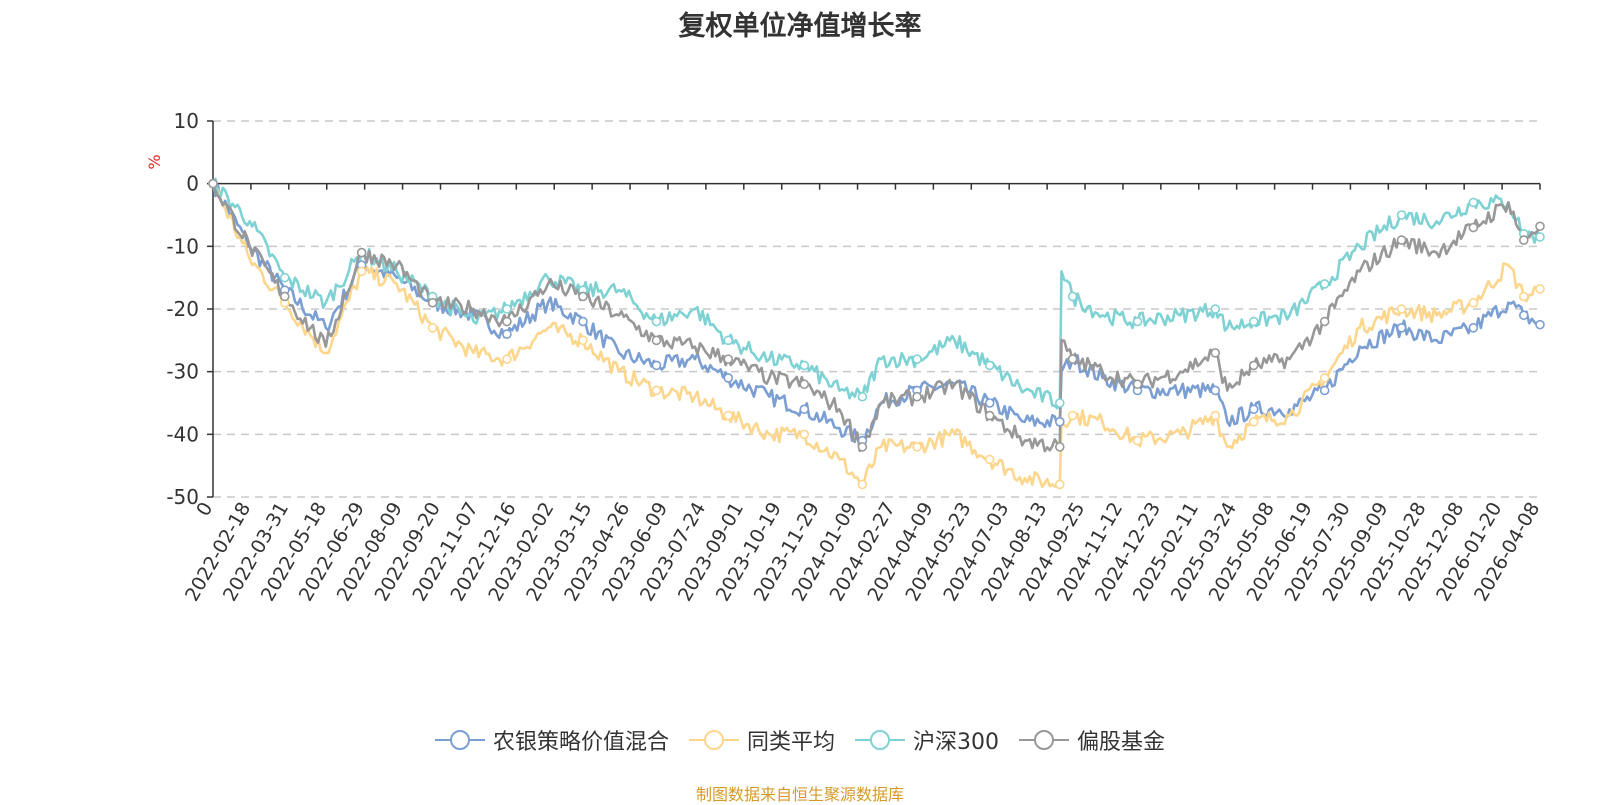 The width and height of the screenshot is (1600, 805). I want to click on legend-label: 偏股基金, so click(1121, 742).